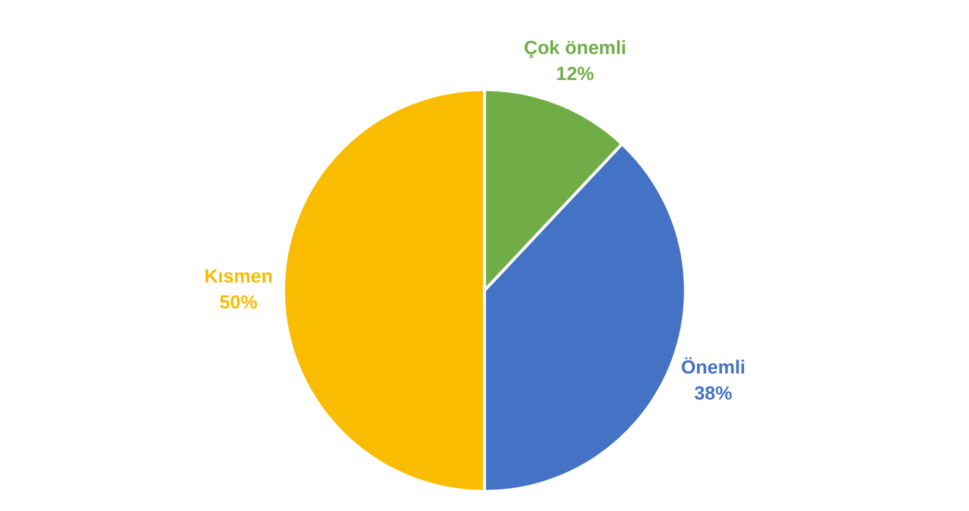 The height and width of the screenshot is (511, 969). Describe the element at coordinates (575, 49) in the screenshot. I see `slice-label: Çok önemli` at that location.